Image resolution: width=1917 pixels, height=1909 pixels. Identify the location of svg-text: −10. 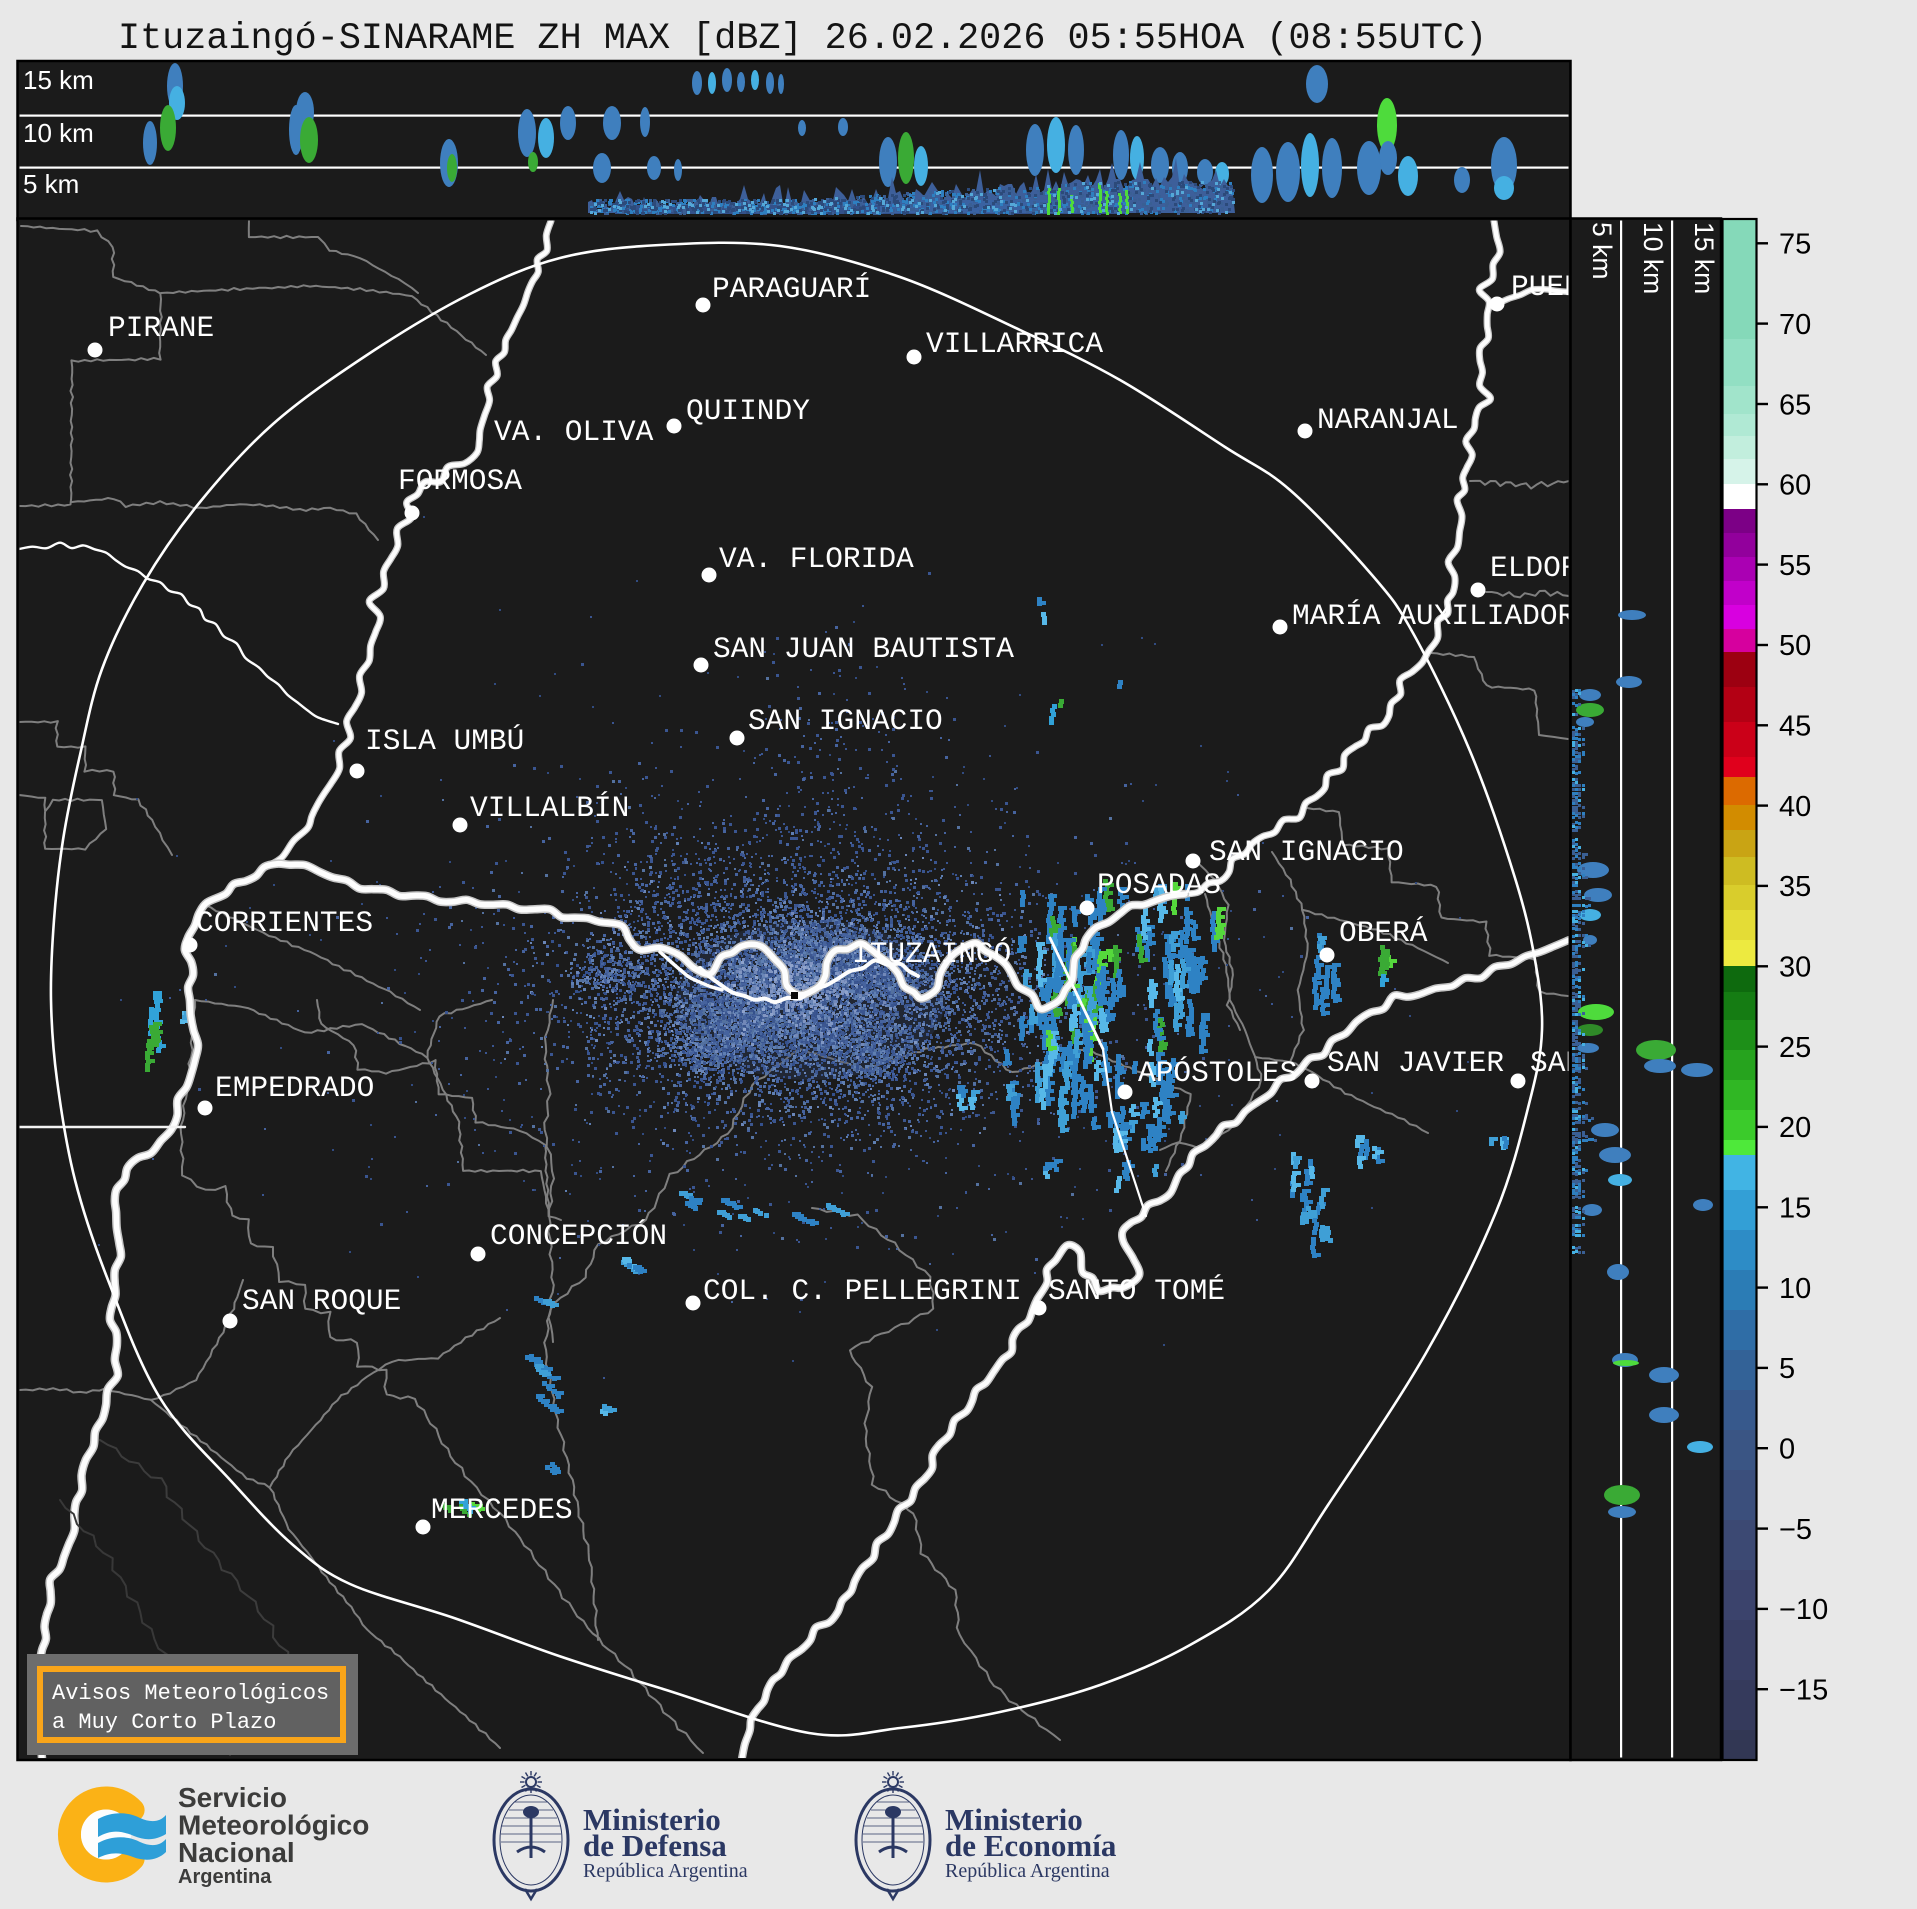
(1803, 1610).